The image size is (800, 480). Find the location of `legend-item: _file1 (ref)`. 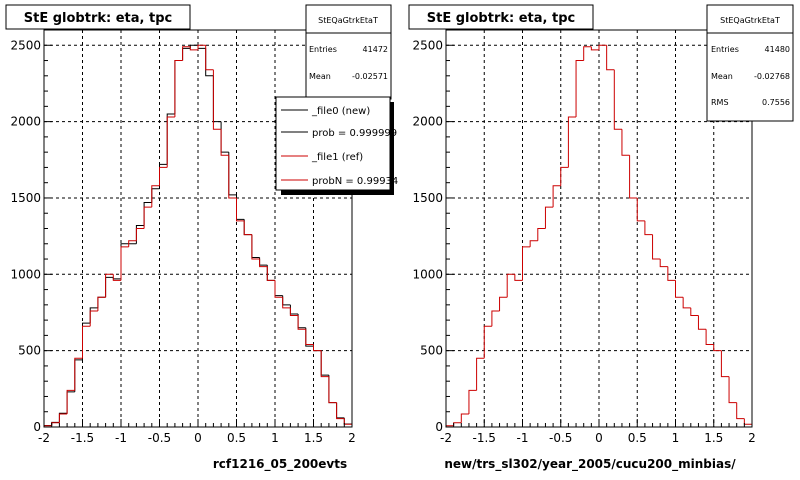

legend-item: _file1 (ref) is located at coordinates (322, 157).